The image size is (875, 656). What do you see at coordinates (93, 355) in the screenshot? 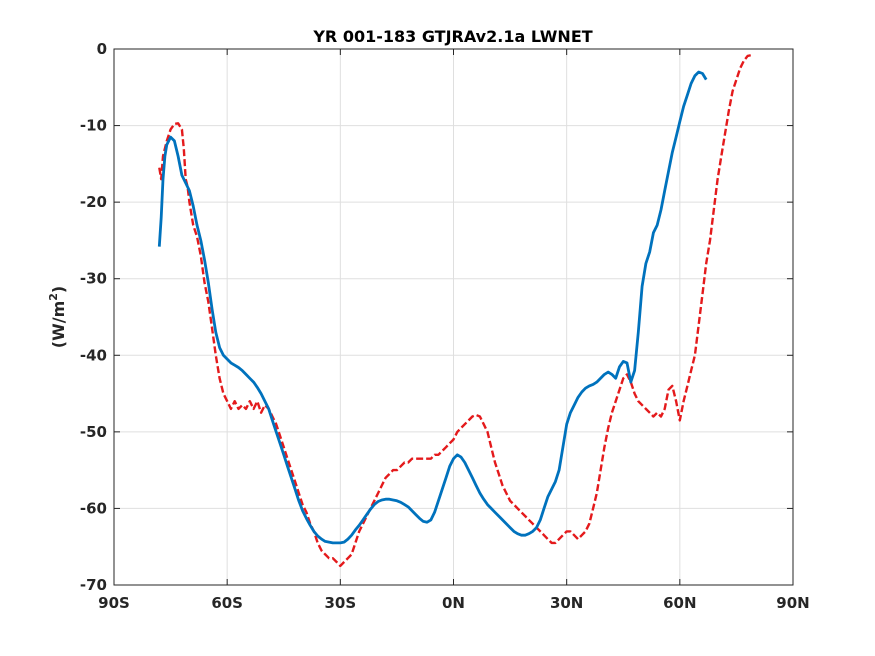
I see `y-tick-label: -40` at bounding box center [93, 355].